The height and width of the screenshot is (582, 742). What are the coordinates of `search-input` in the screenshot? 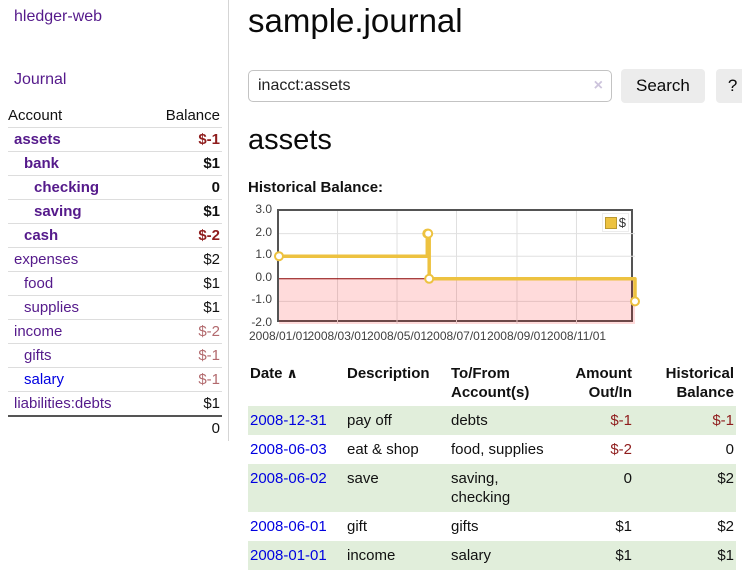 It's located at (430, 86).